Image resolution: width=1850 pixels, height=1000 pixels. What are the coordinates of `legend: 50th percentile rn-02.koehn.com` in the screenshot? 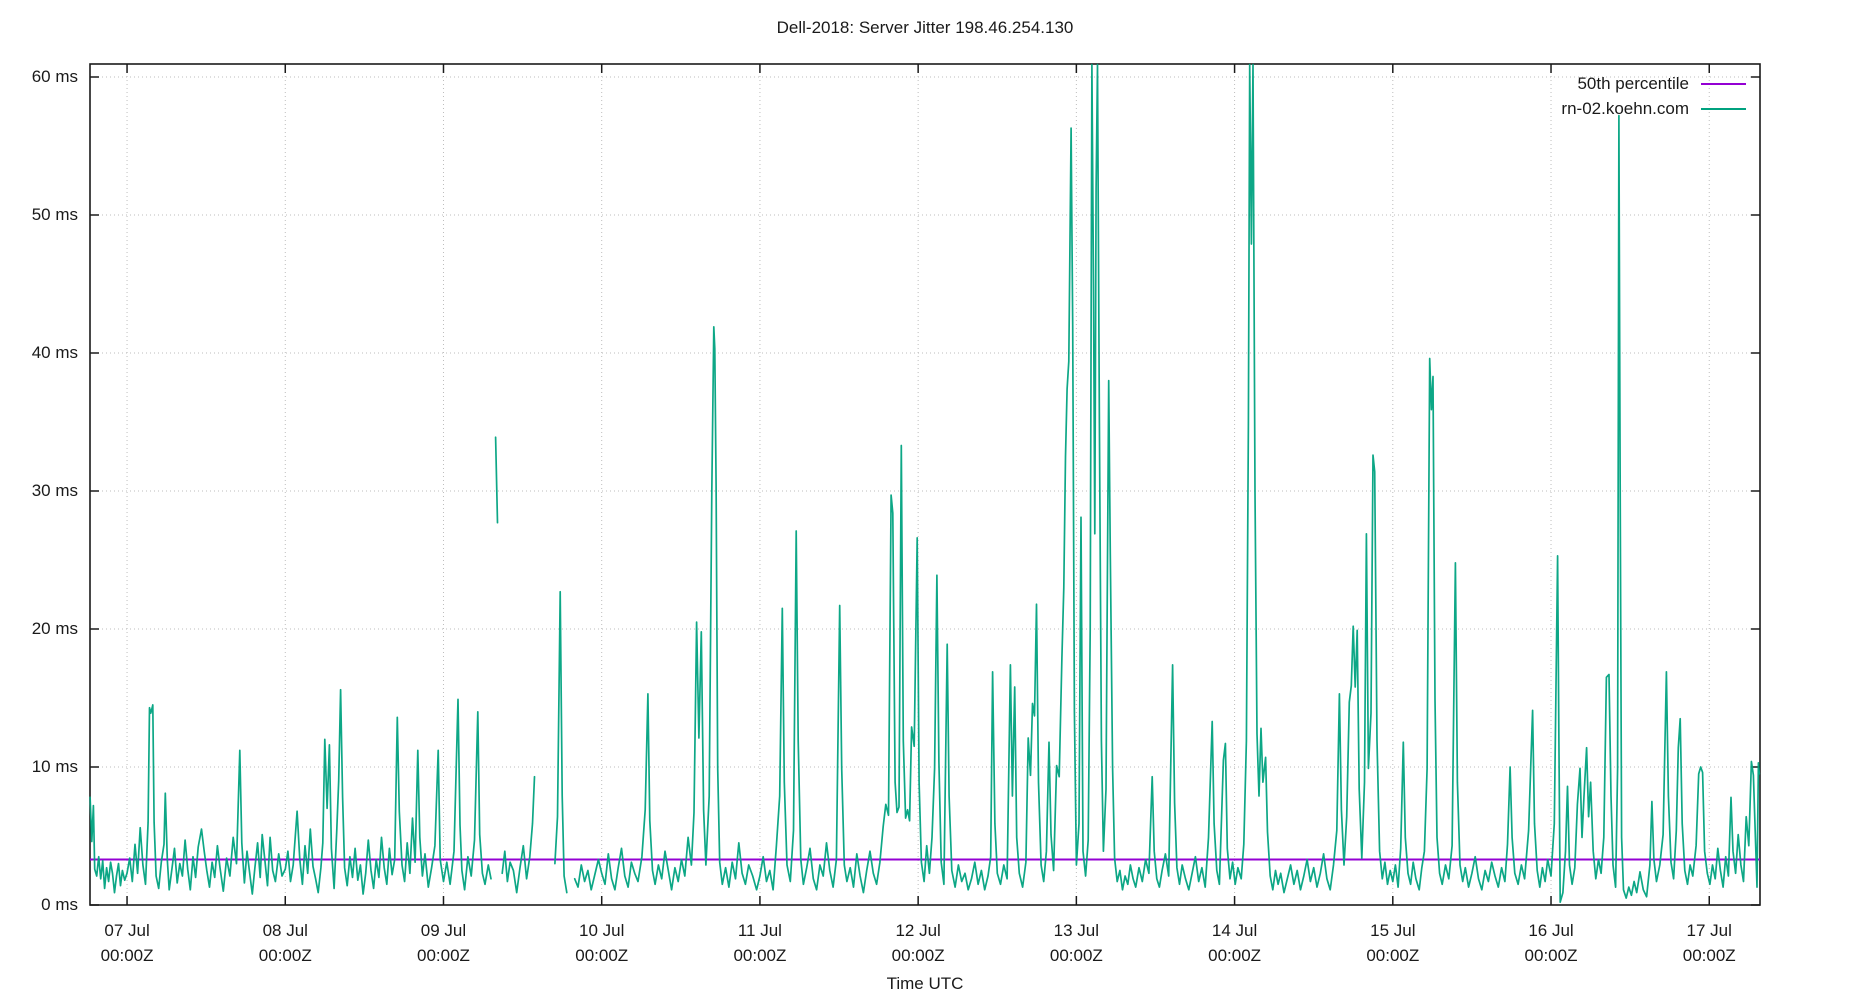 It's located at (1653, 96).